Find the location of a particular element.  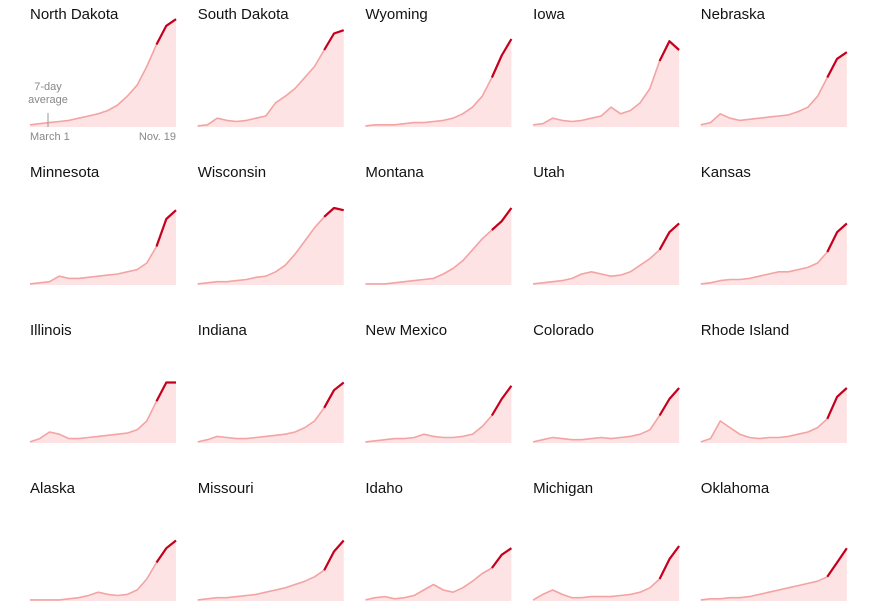

chart-title: Iowa is located at coordinates (549, 14).